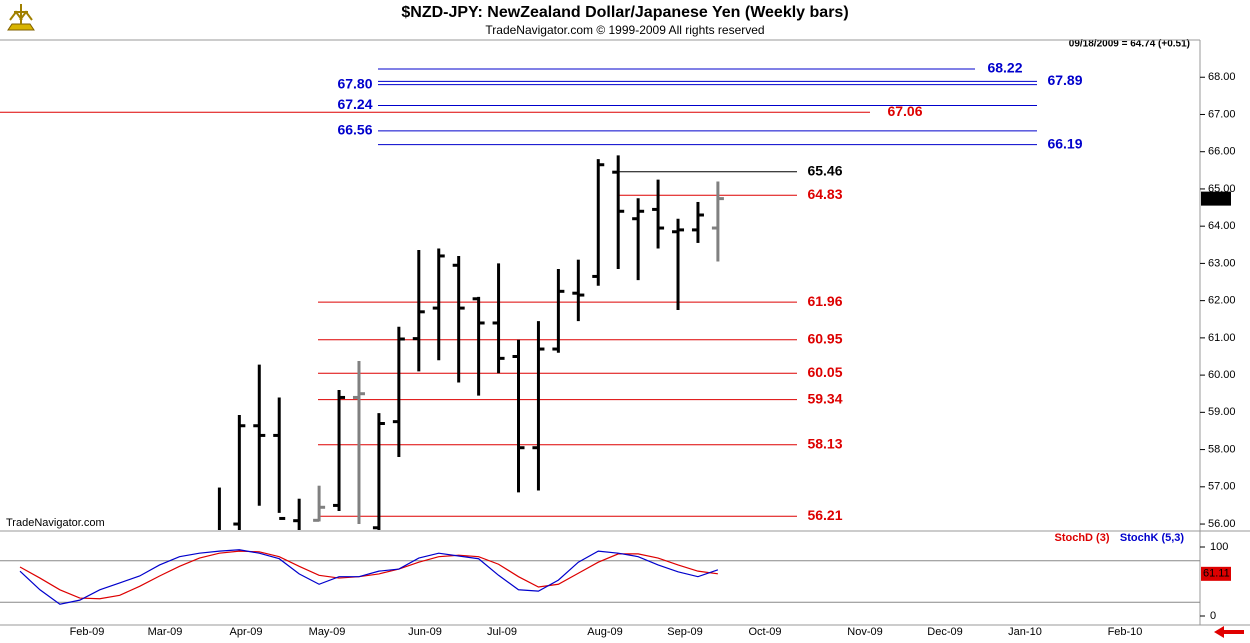 This screenshot has width=1250, height=643. I want to click on stoch-last-box, so click(1216, 573).